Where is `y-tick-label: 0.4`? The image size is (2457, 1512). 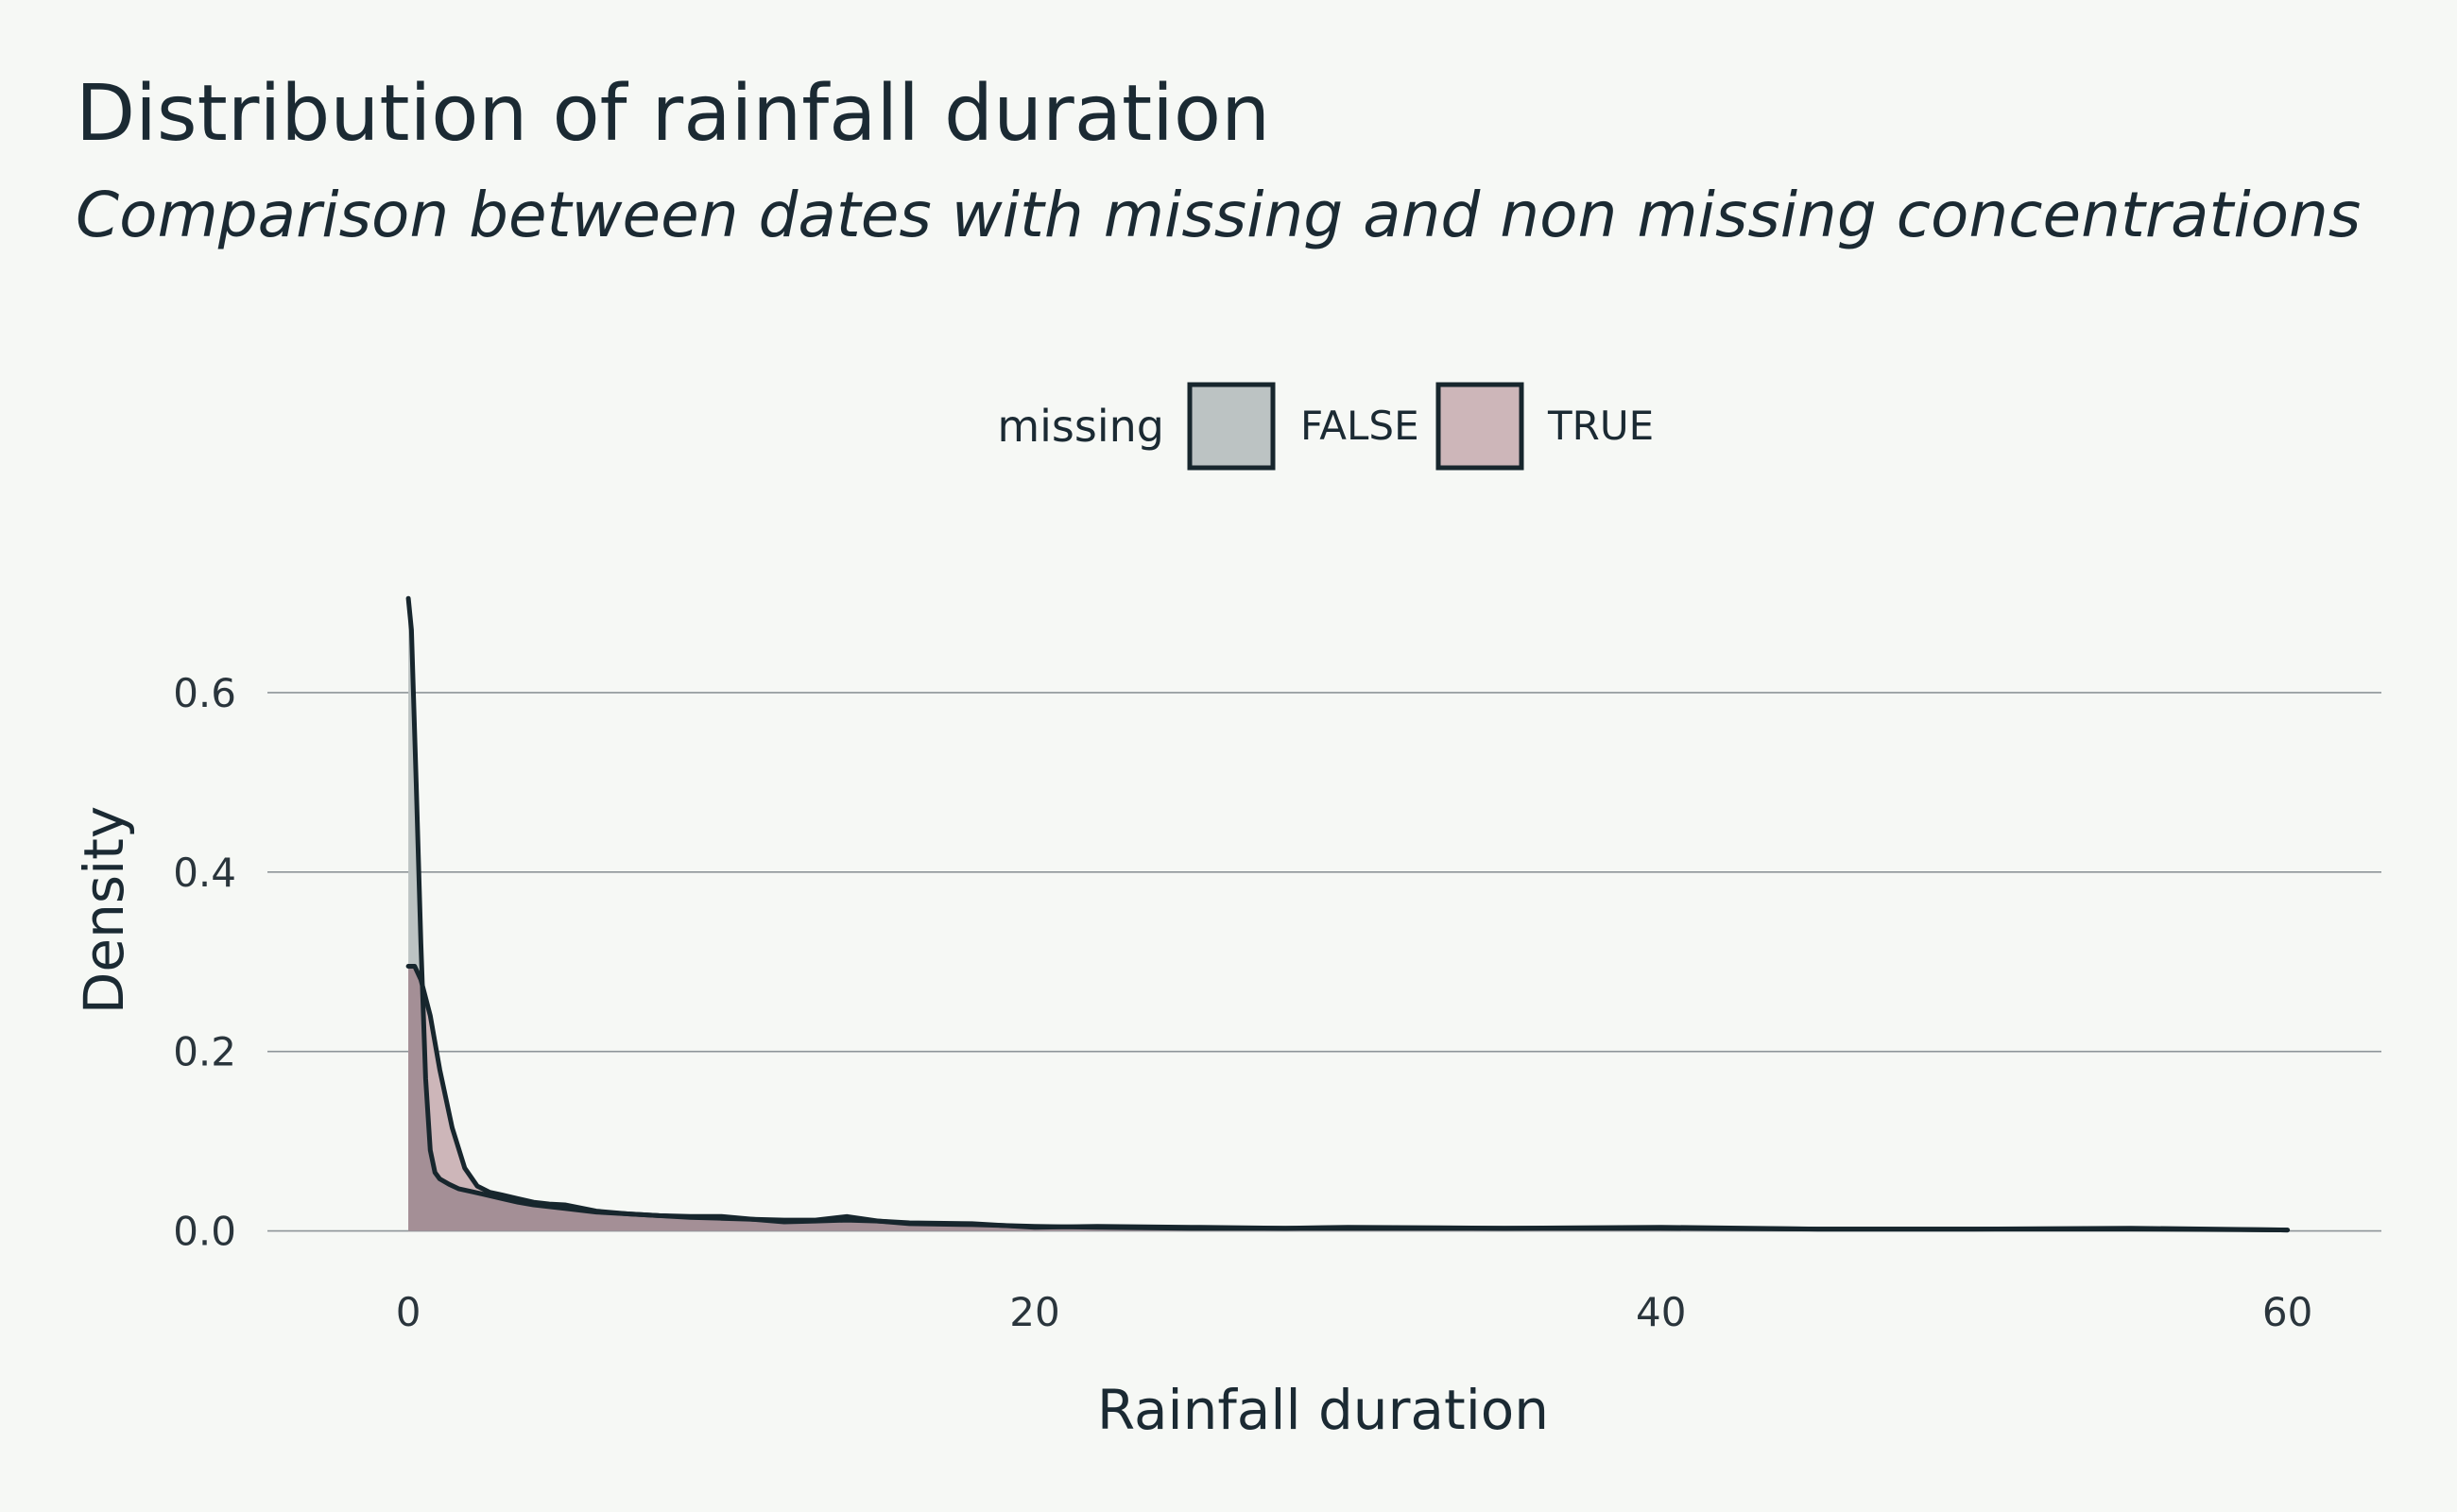
y-tick-label: 0.4 is located at coordinates (204, 873).